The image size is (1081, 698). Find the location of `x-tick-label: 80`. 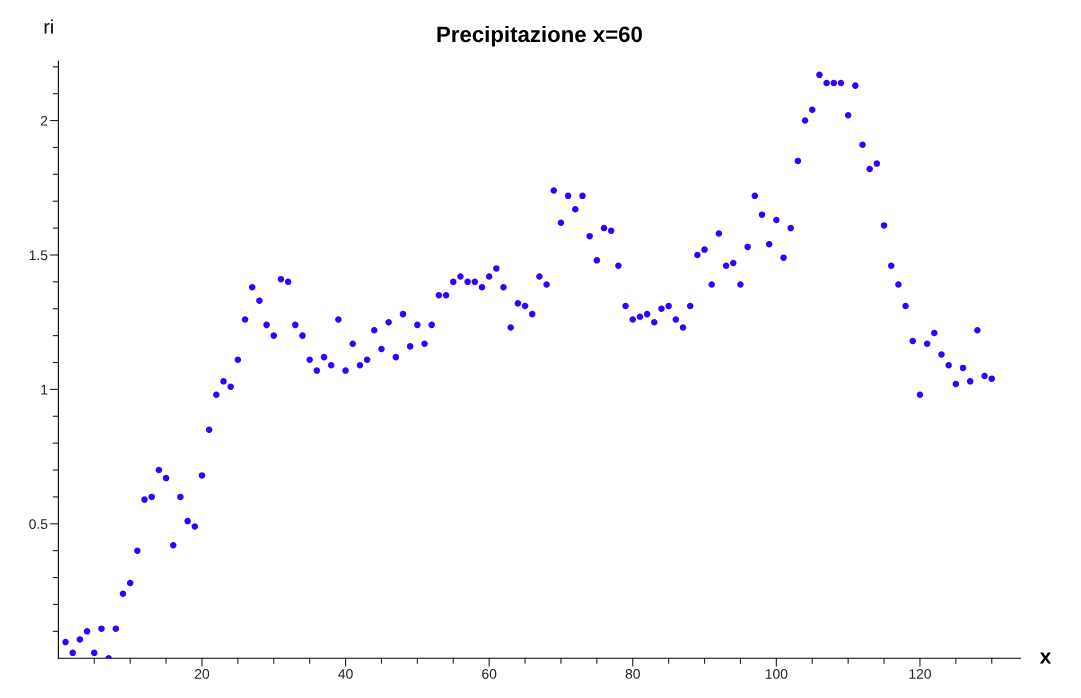

x-tick-label: 80 is located at coordinates (632, 674).